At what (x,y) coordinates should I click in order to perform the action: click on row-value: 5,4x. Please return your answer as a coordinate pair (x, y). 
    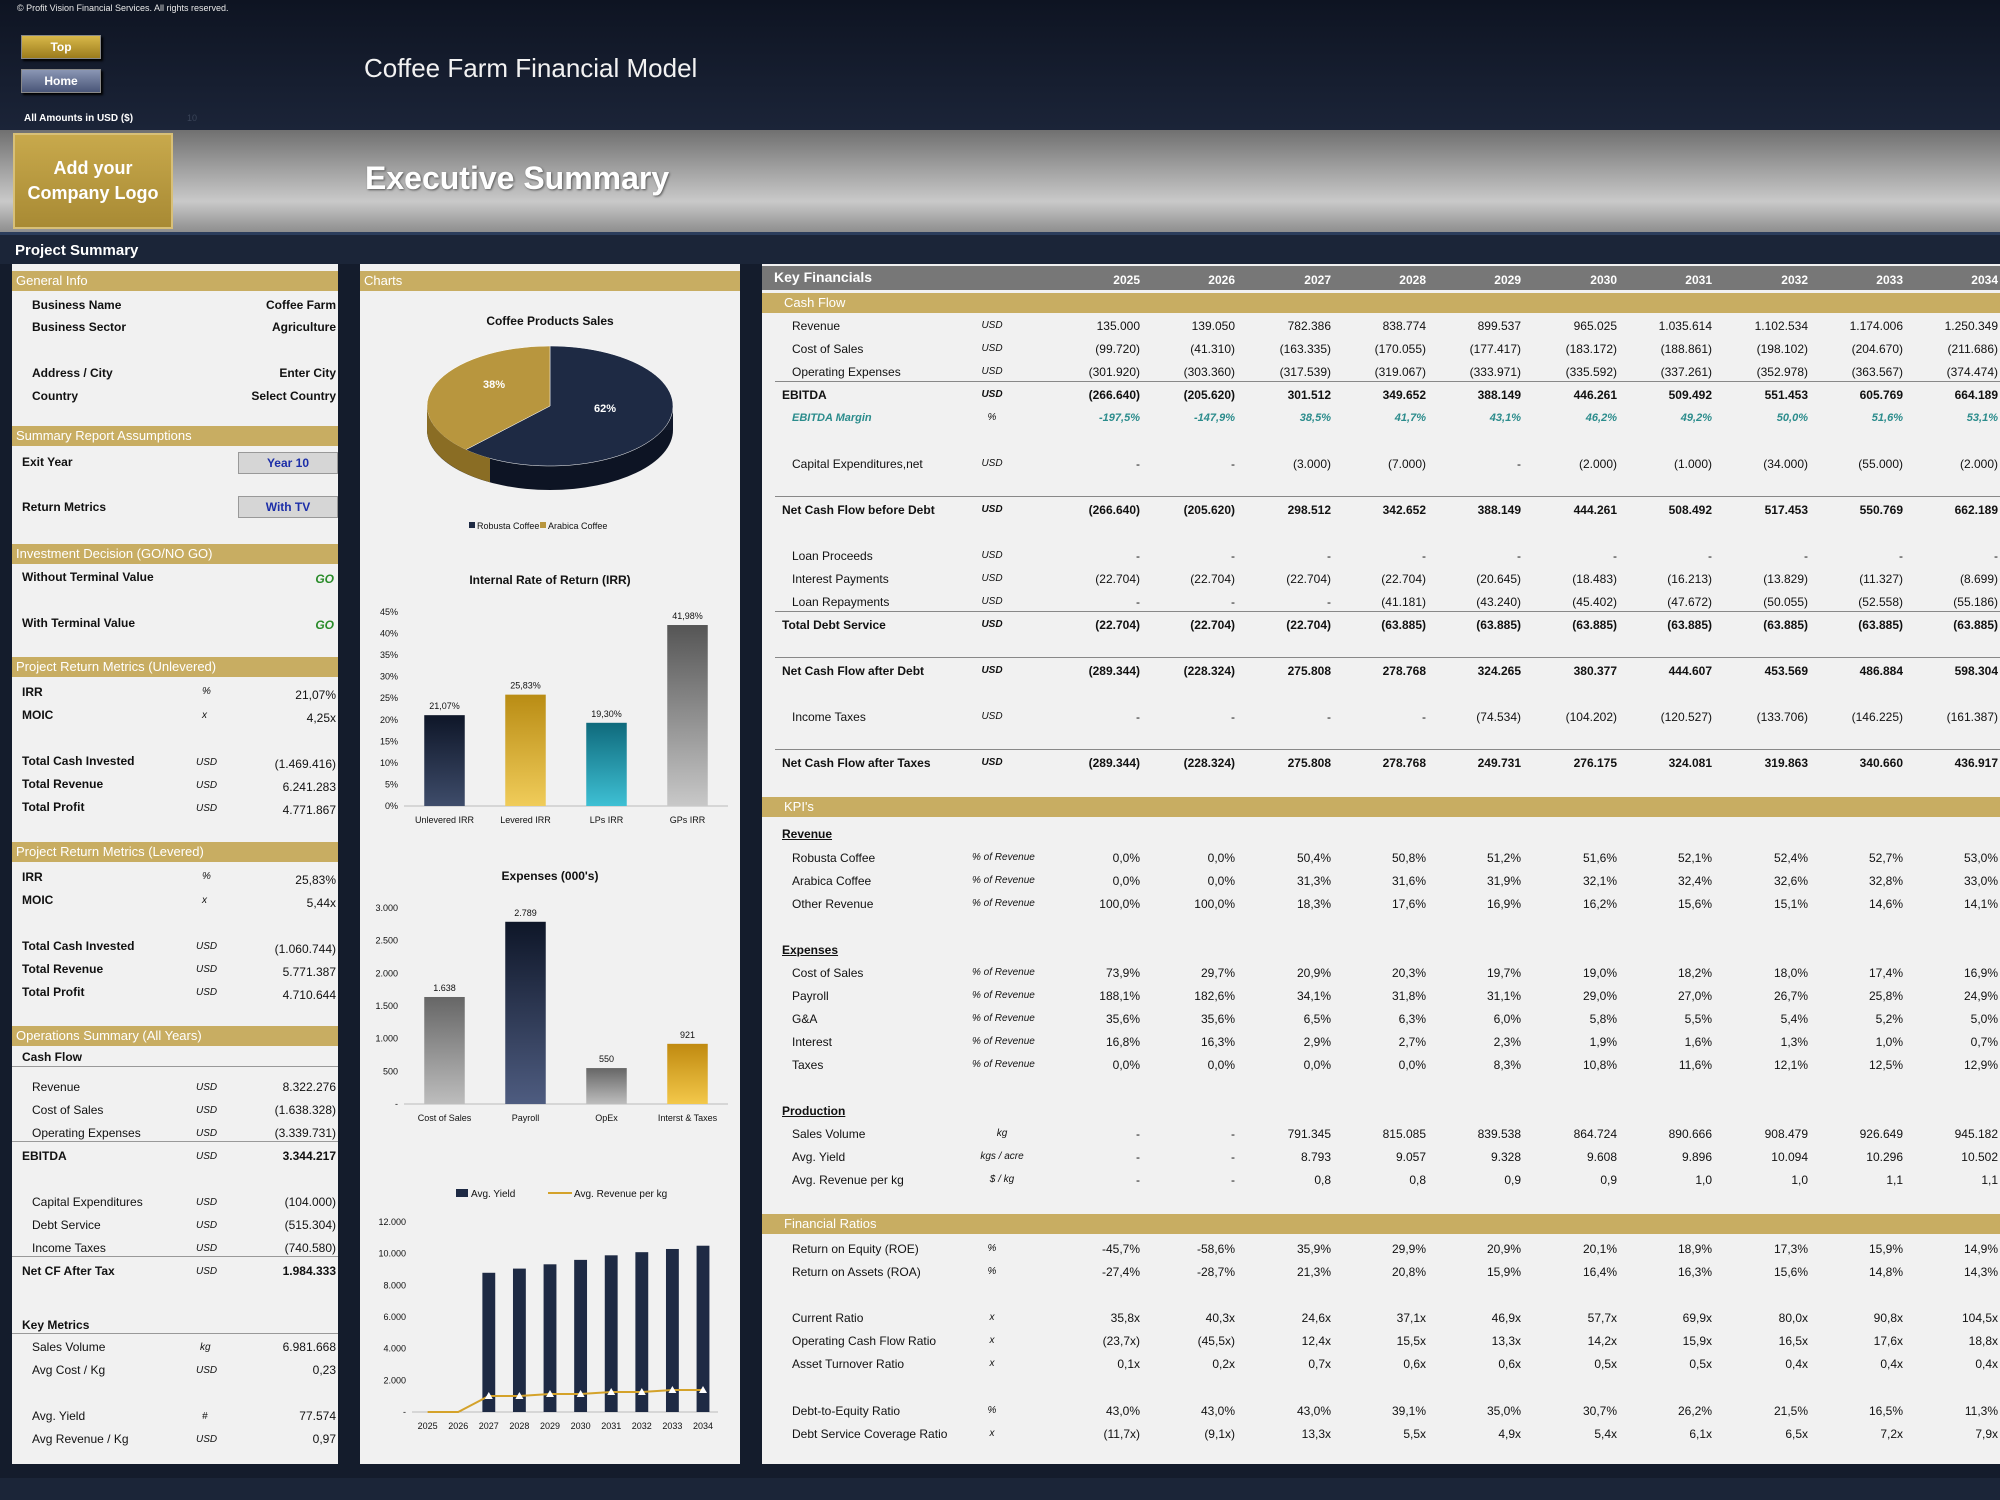
    Looking at the image, I should click on (1605, 1434).